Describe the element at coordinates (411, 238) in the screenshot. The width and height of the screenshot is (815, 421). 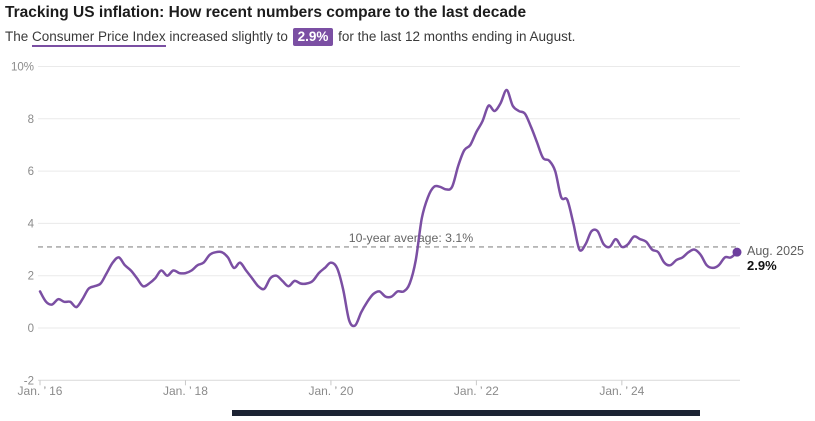
I see `average-label: 10-year average: 3.1%` at that location.